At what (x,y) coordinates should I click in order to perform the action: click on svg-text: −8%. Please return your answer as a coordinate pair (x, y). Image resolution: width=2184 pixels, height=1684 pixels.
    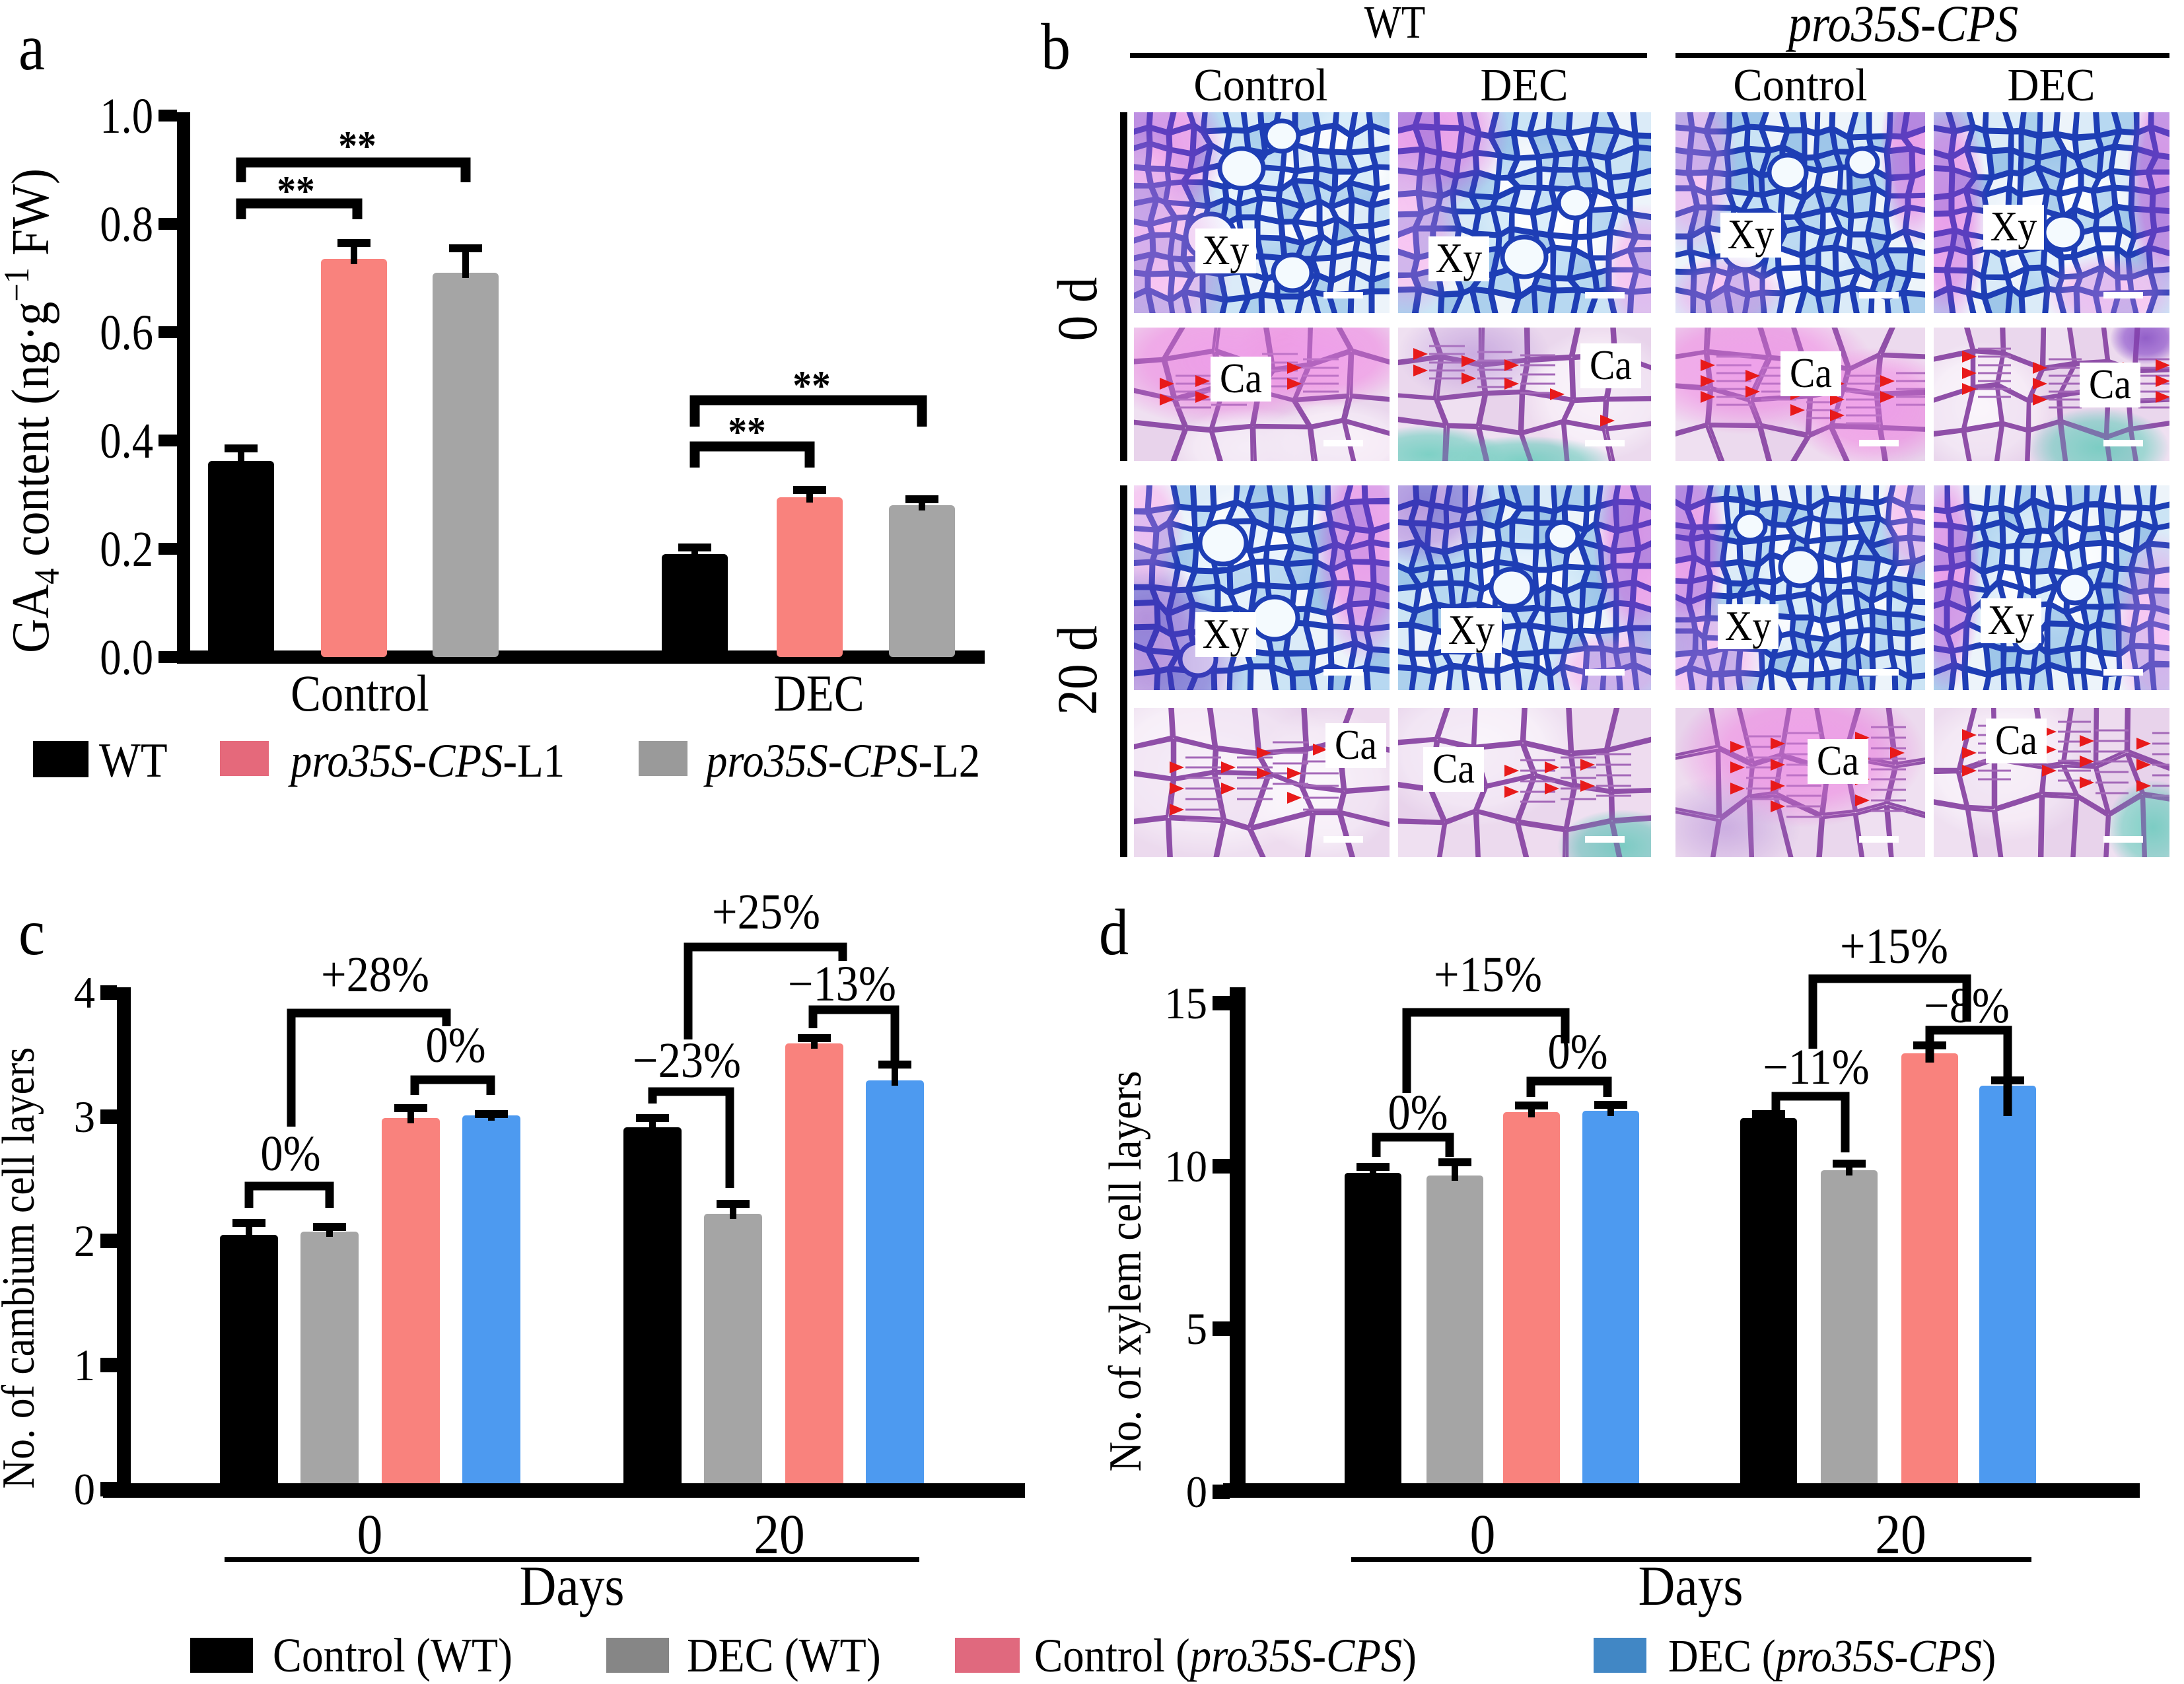
    Looking at the image, I should click on (1967, 1006).